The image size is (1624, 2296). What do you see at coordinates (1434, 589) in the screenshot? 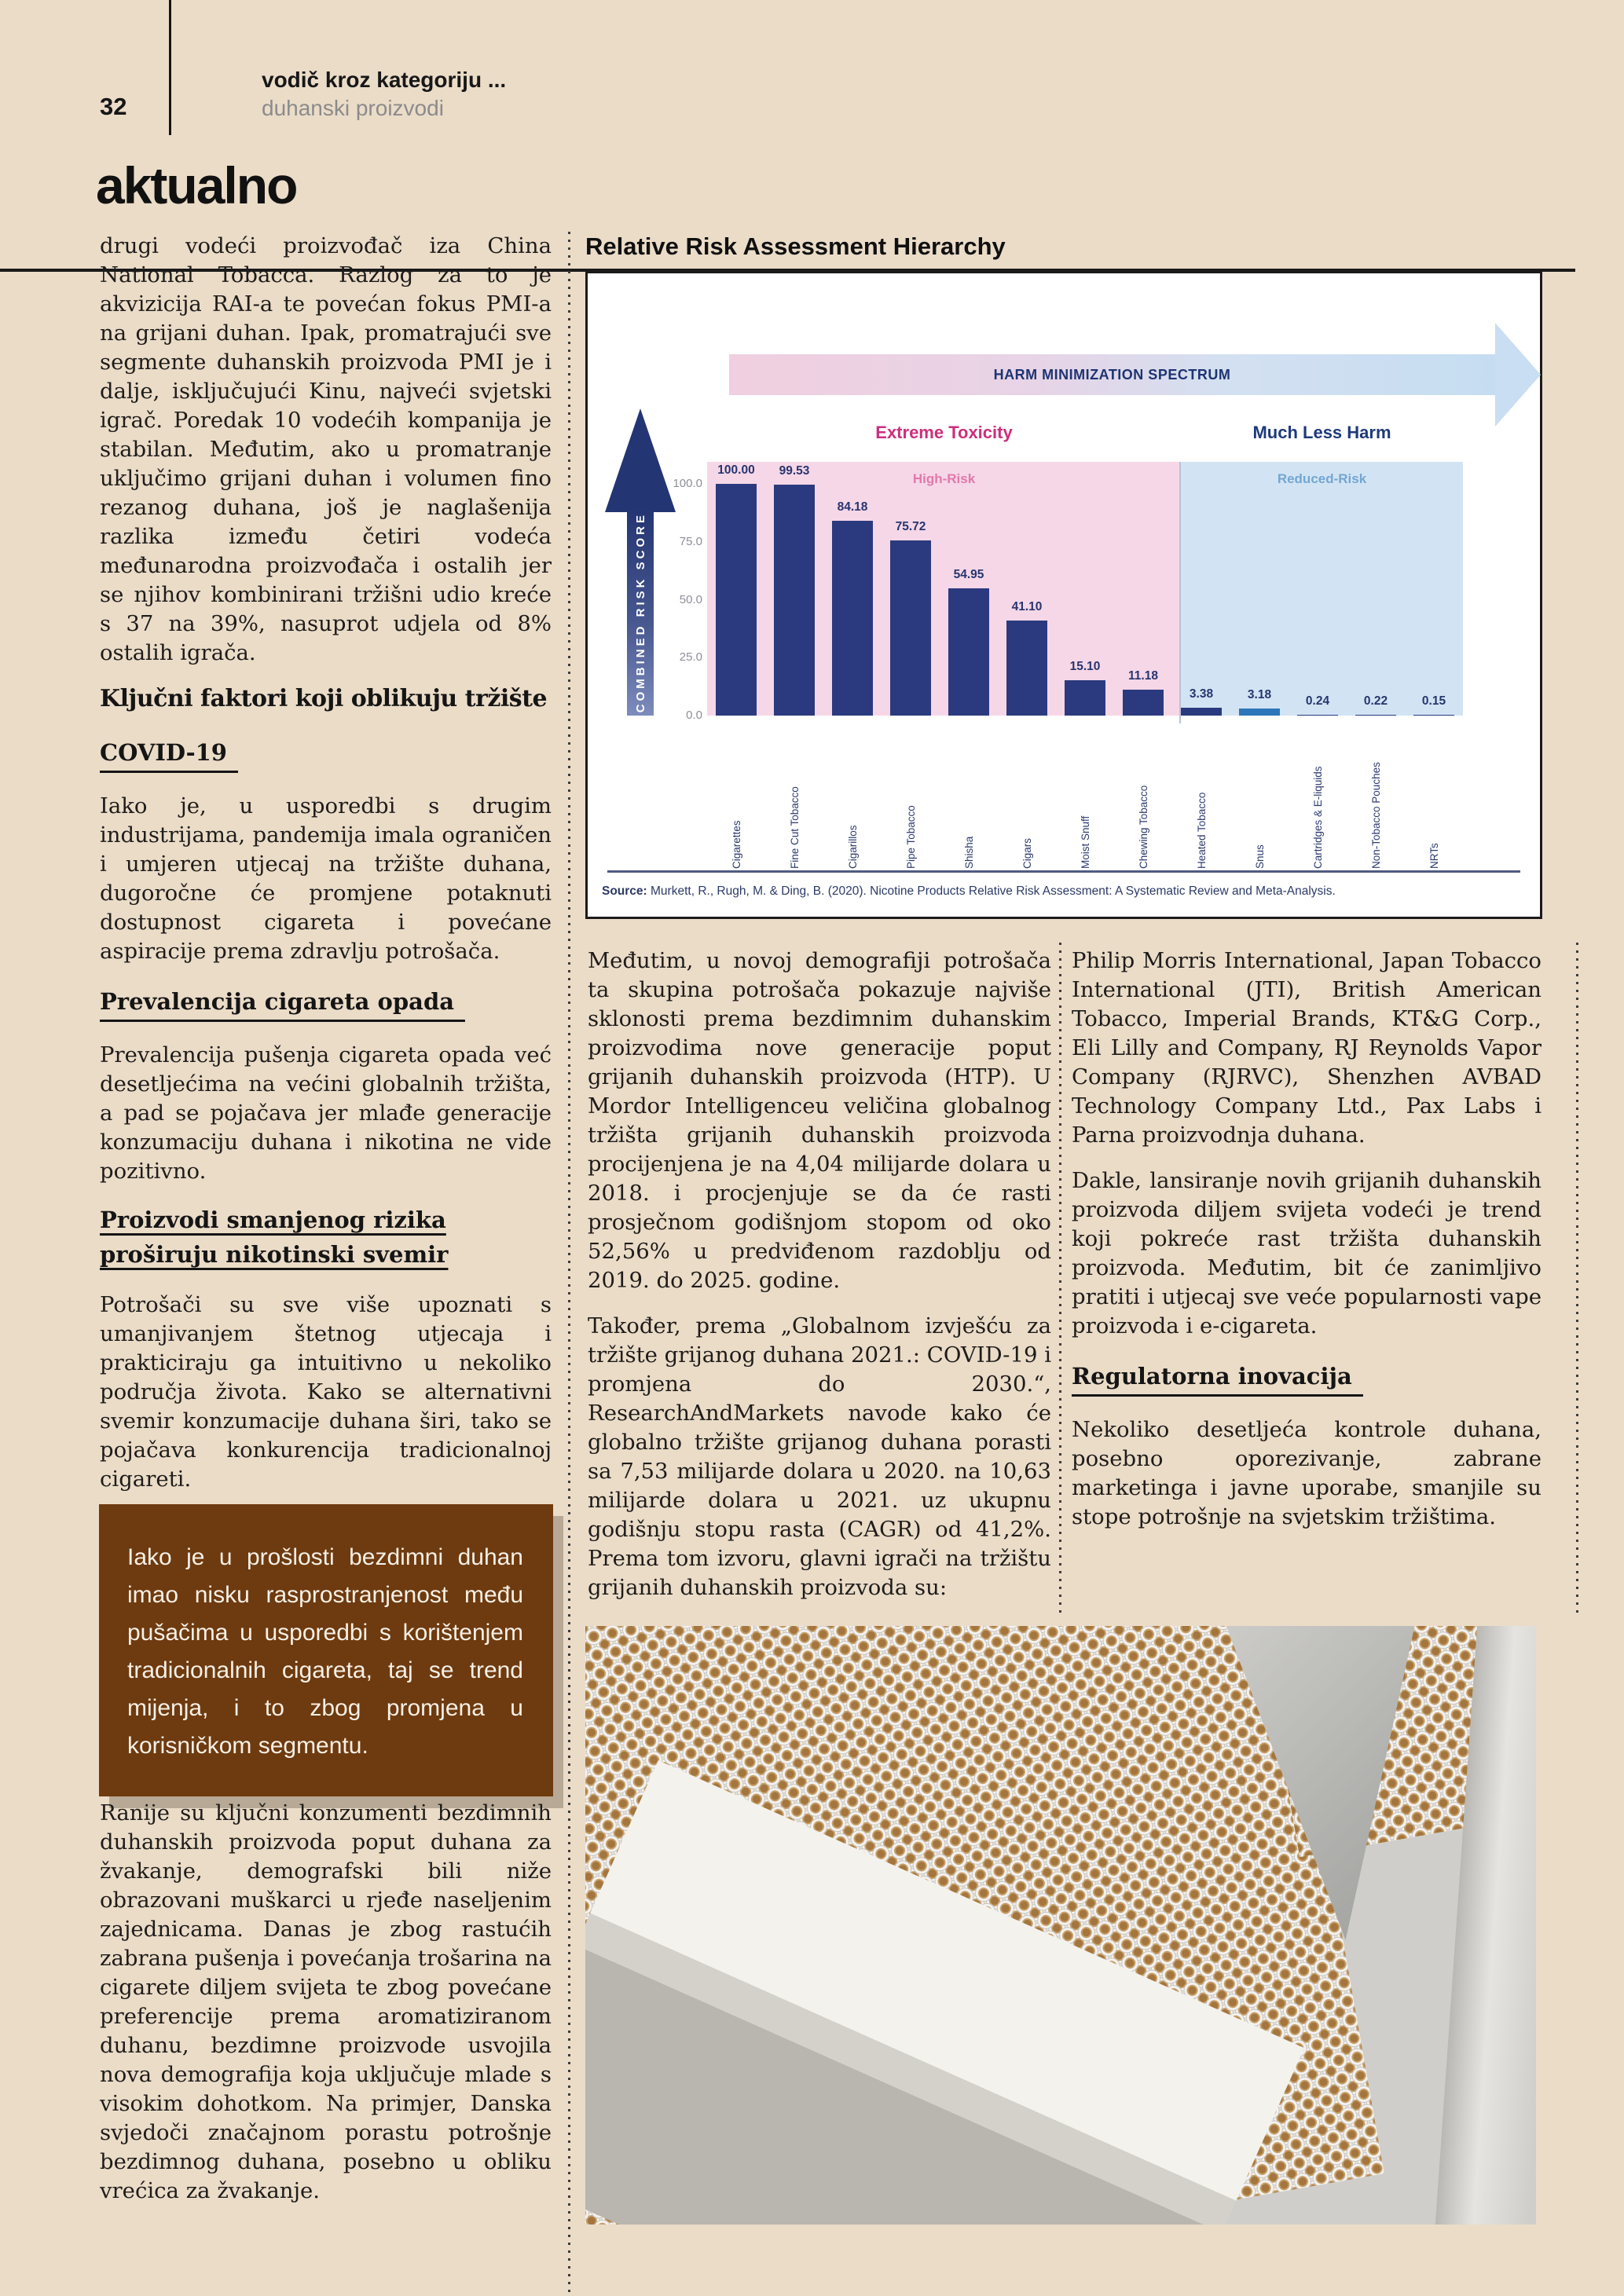
I see `bar-slot: 0.15` at bounding box center [1434, 589].